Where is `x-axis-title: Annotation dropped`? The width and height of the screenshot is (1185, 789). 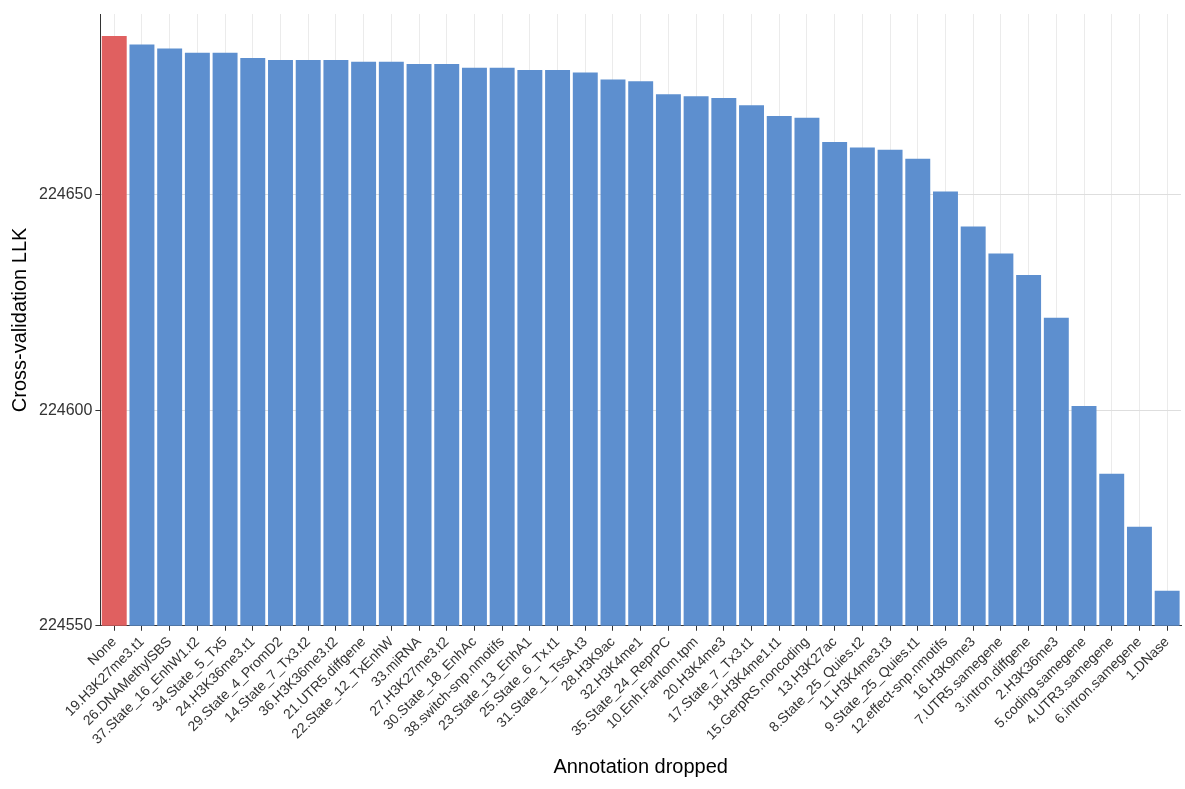 x-axis-title: Annotation dropped is located at coordinates (640, 765).